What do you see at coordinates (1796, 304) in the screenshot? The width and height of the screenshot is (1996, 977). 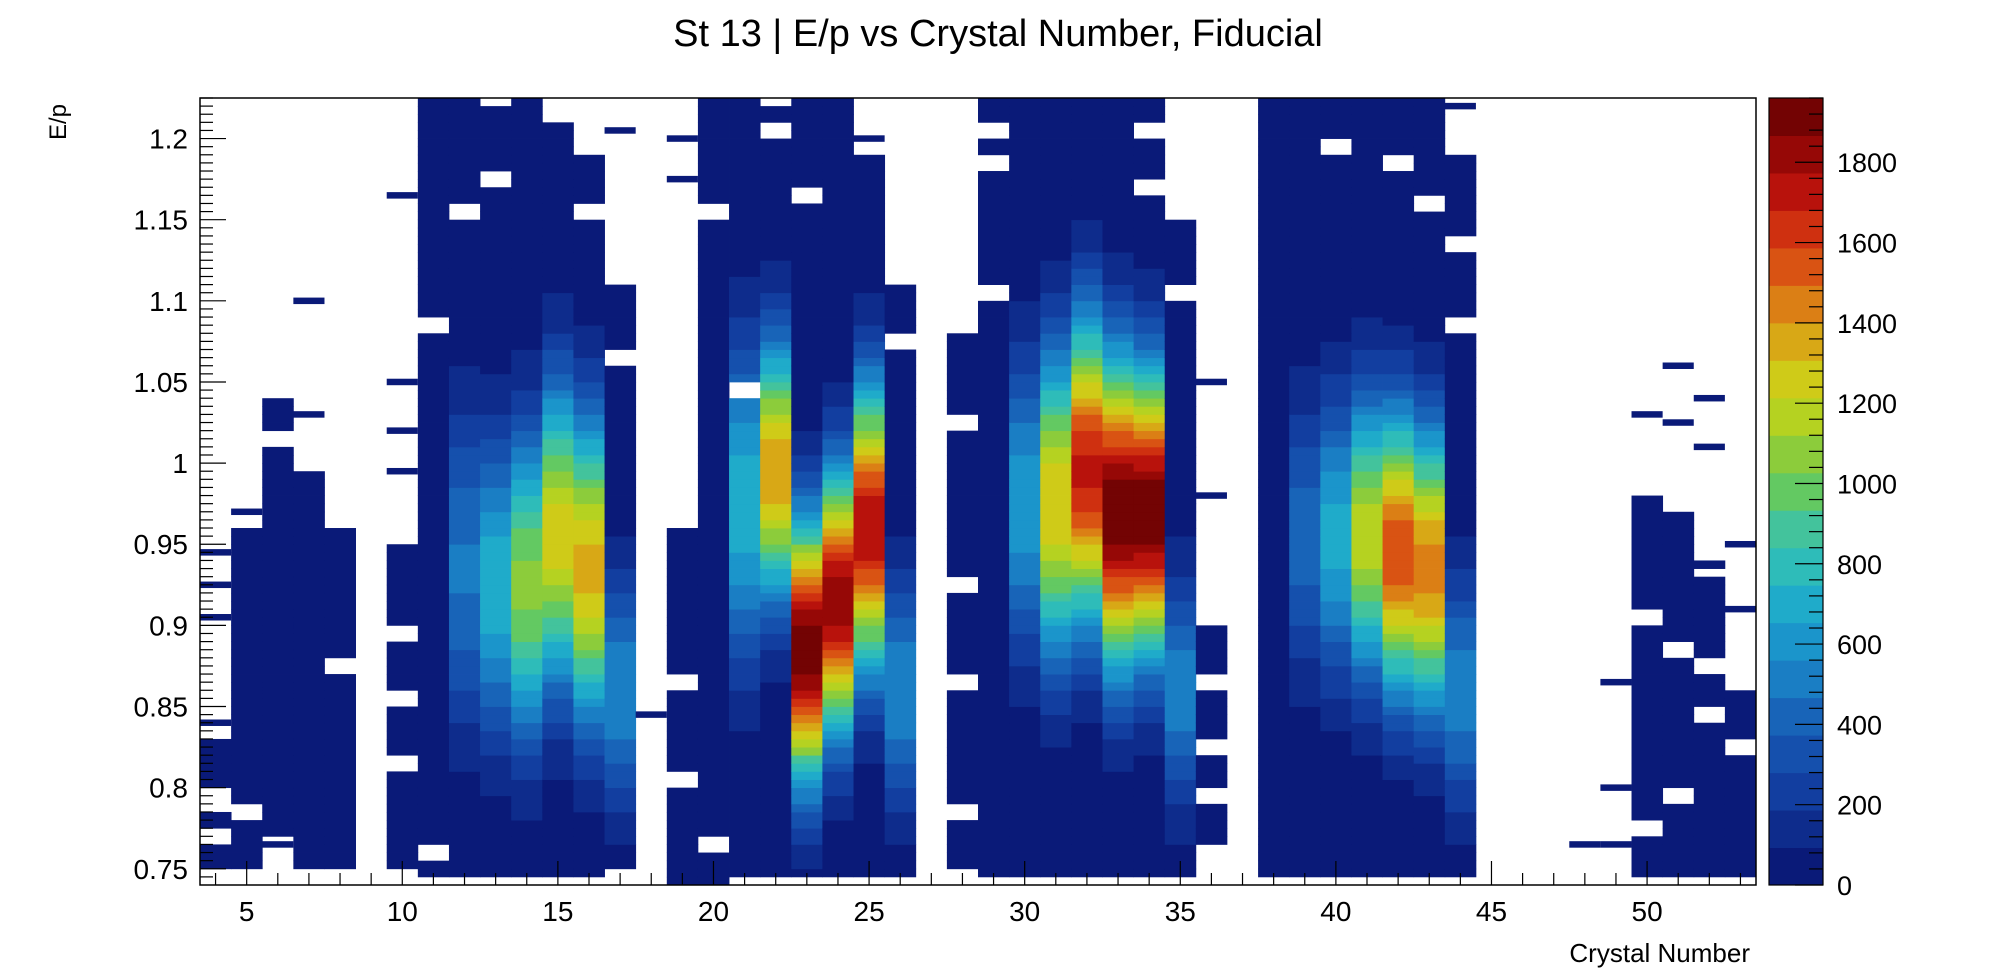 I see `color-scale-band` at bounding box center [1796, 304].